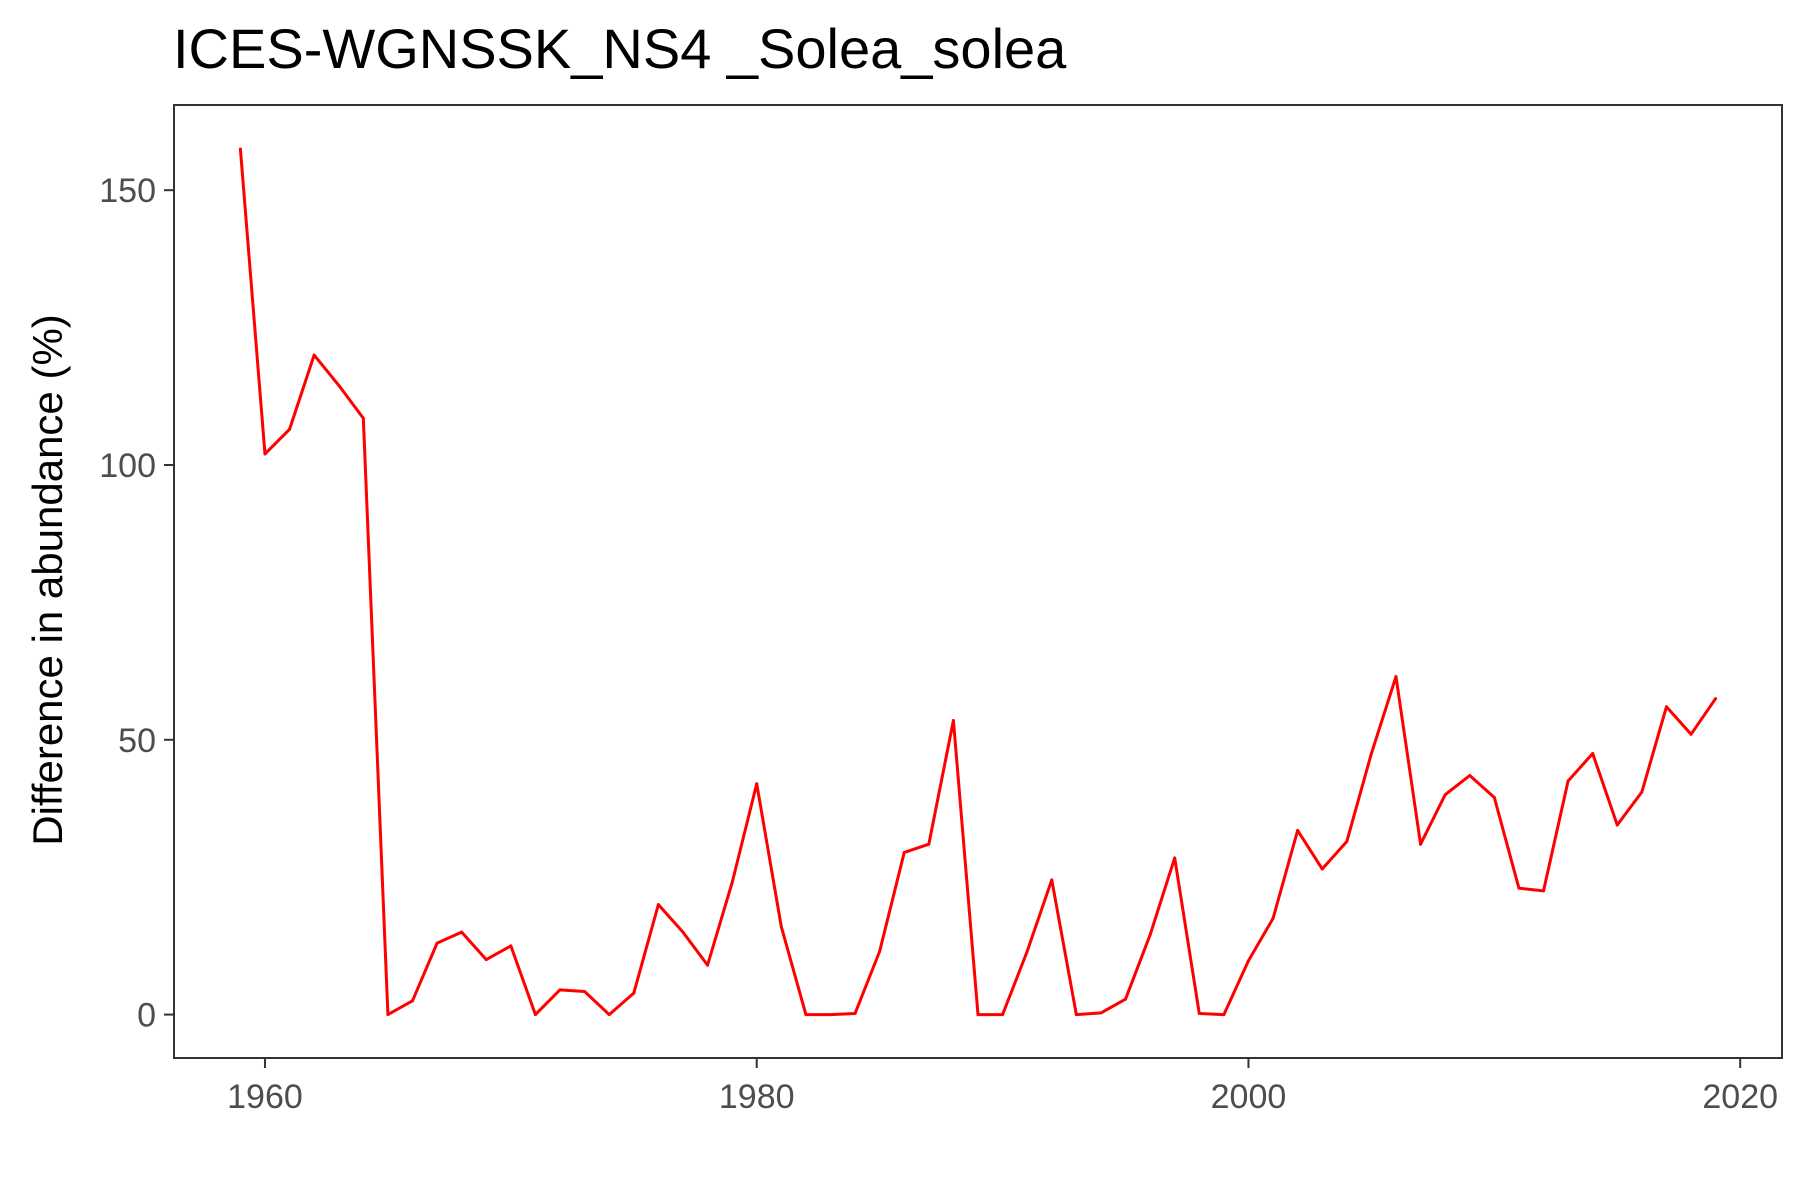 The height and width of the screenshot is (1200, 1800). Describe the element at coordinates (1002, 1087) in the screenshot. I see `x-axis: 1960 1980 2000 2020` at that location.